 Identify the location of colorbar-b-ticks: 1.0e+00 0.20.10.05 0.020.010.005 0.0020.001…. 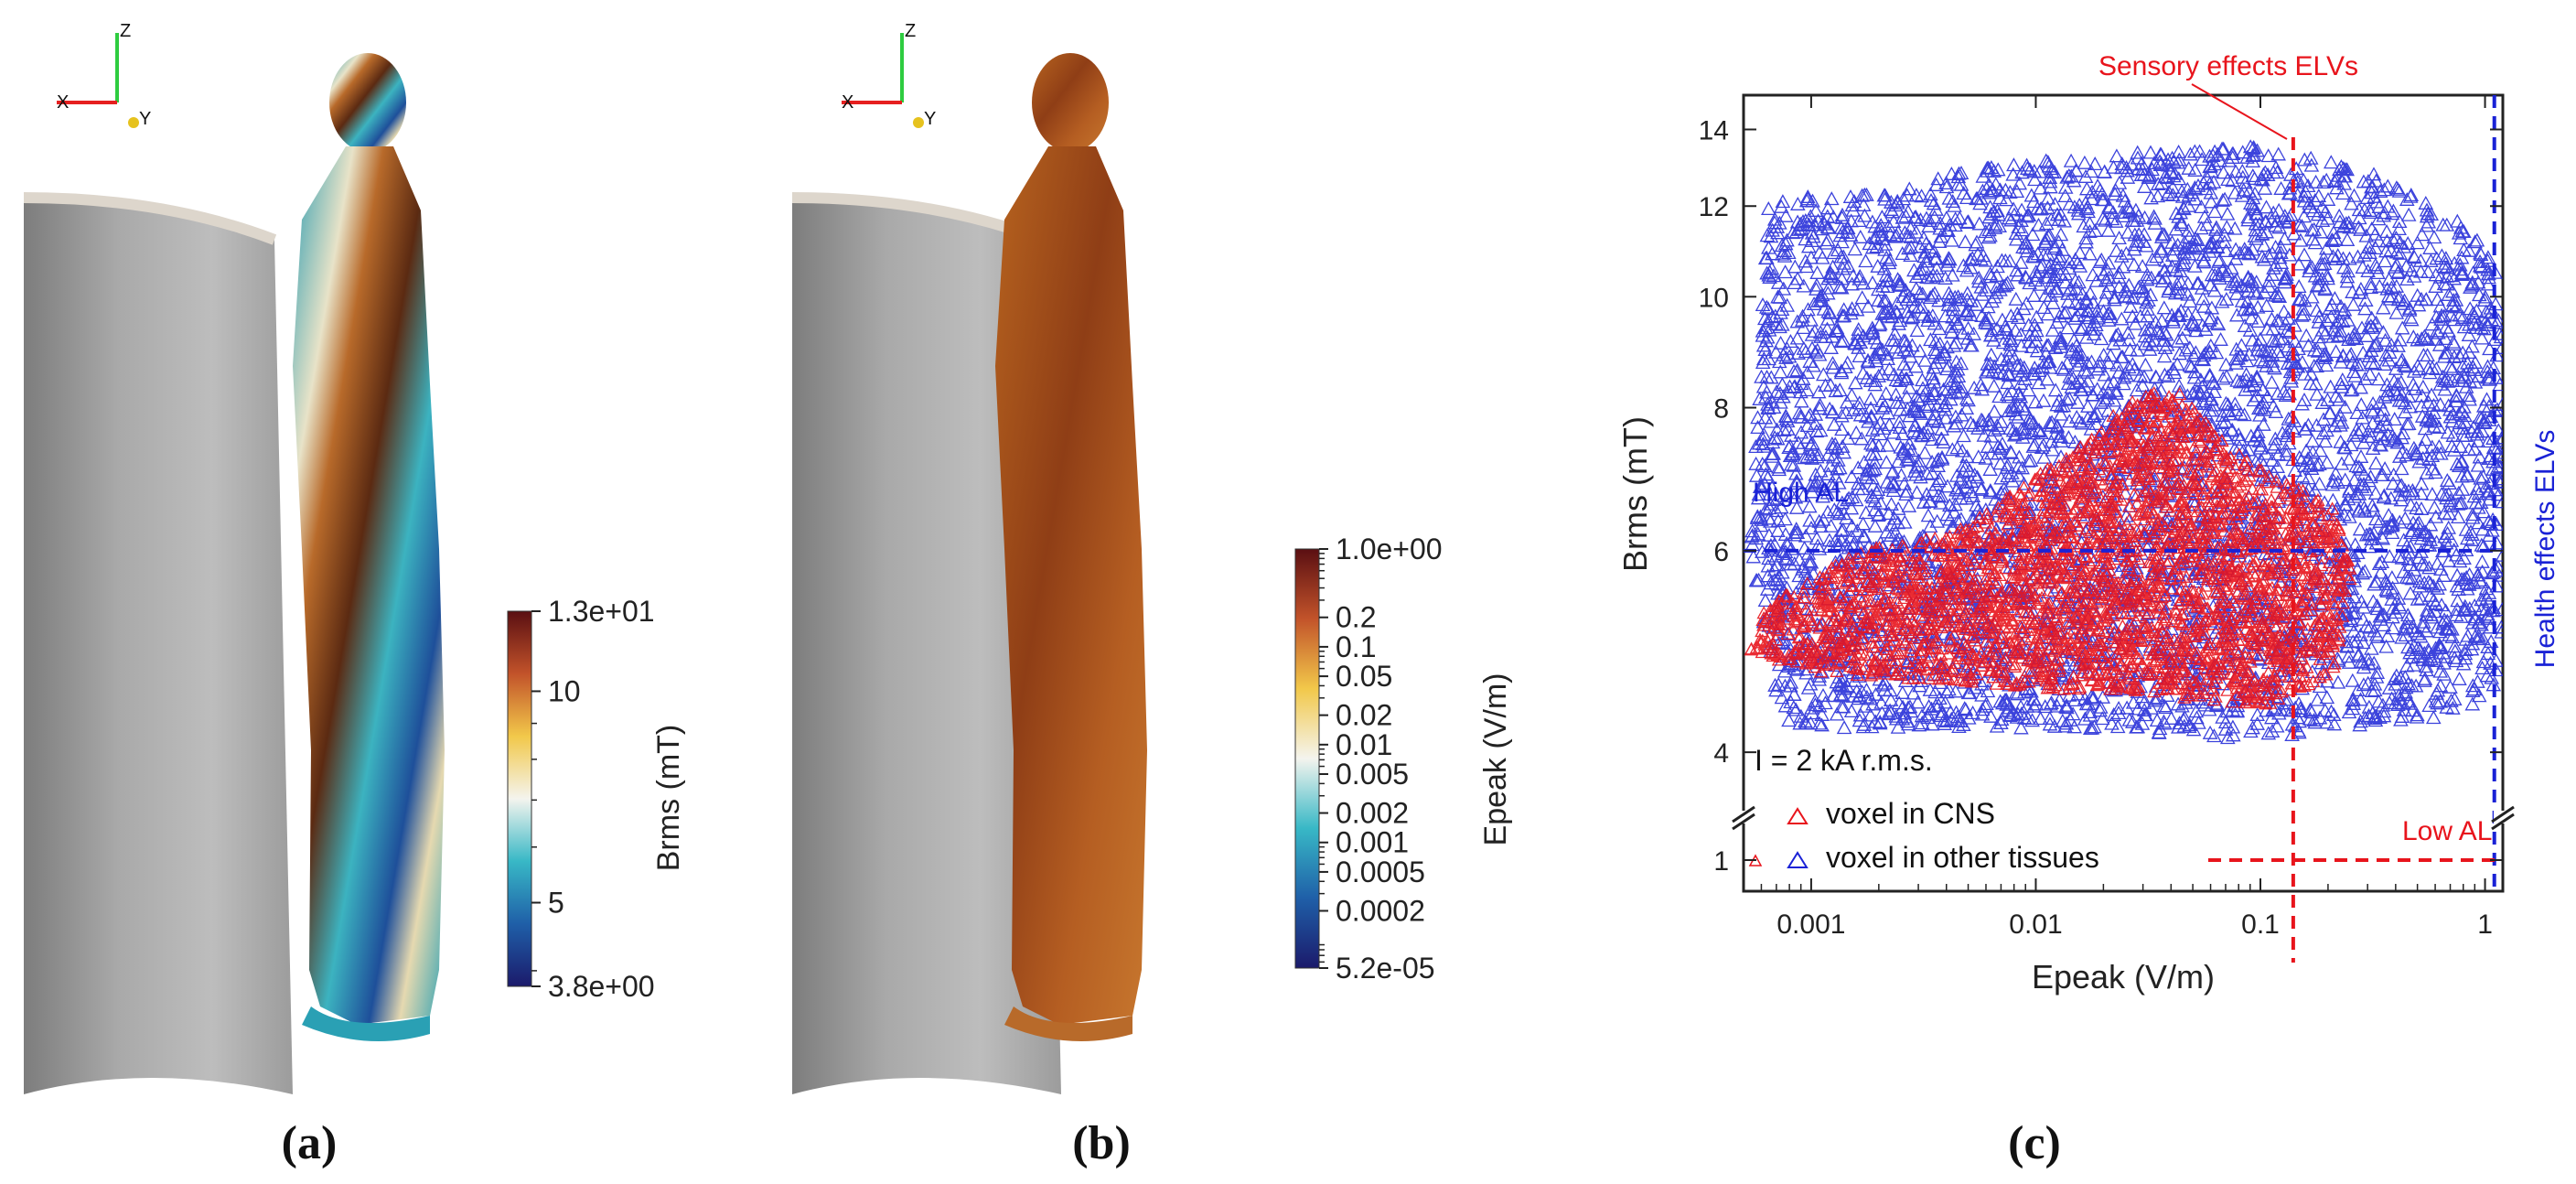
(1381, 759).